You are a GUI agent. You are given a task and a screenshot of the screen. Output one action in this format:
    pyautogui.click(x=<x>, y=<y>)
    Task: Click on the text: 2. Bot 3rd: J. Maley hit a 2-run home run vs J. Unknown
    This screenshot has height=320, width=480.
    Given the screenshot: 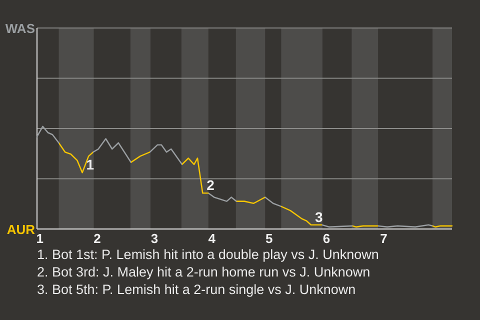 What is the action you would take?
    pyautogui.click(x=203, y=272)
    